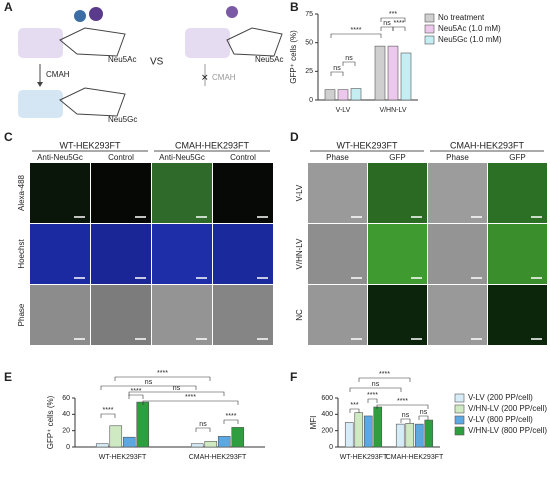 The width and height of the screenshot is (550, 500). What do you see at coordinates (182, 157) in the screenshot?
I see `column-header: Anti-Neu5Gc` at bounding box center [182, 157].